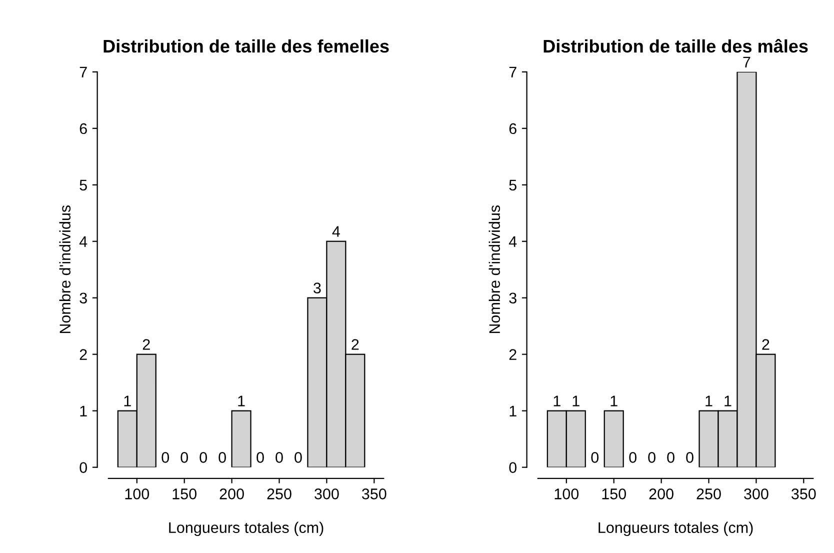 The width and height of the screenshot is (834, 553). What do you see at coordinates (246, 46) in the screenshot?
I see `chart-title: Distribution de taille des femelles` at bounding box center [246, 46].